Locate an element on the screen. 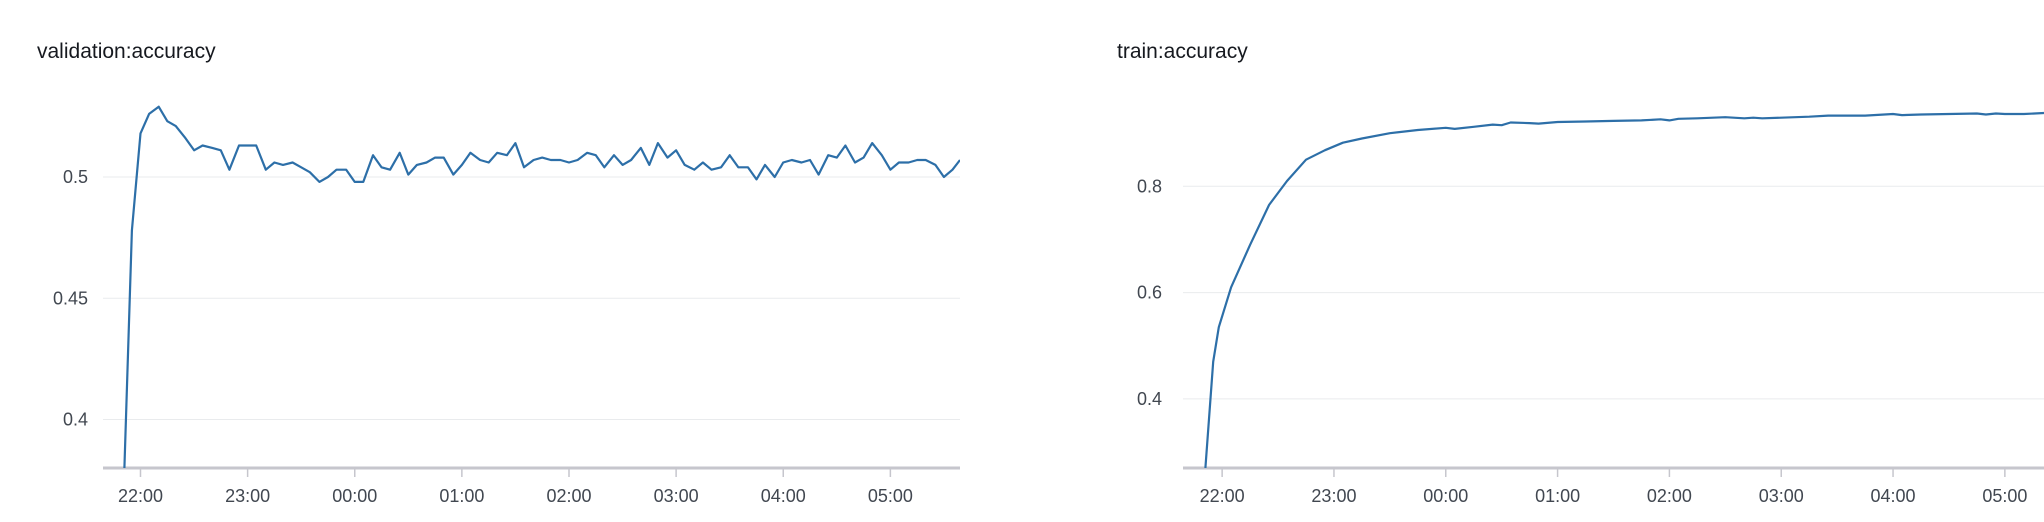 The height and width of the screenshot is (522, 2044). chart-title: train:accuracy is located at coordinates (1182, 51).